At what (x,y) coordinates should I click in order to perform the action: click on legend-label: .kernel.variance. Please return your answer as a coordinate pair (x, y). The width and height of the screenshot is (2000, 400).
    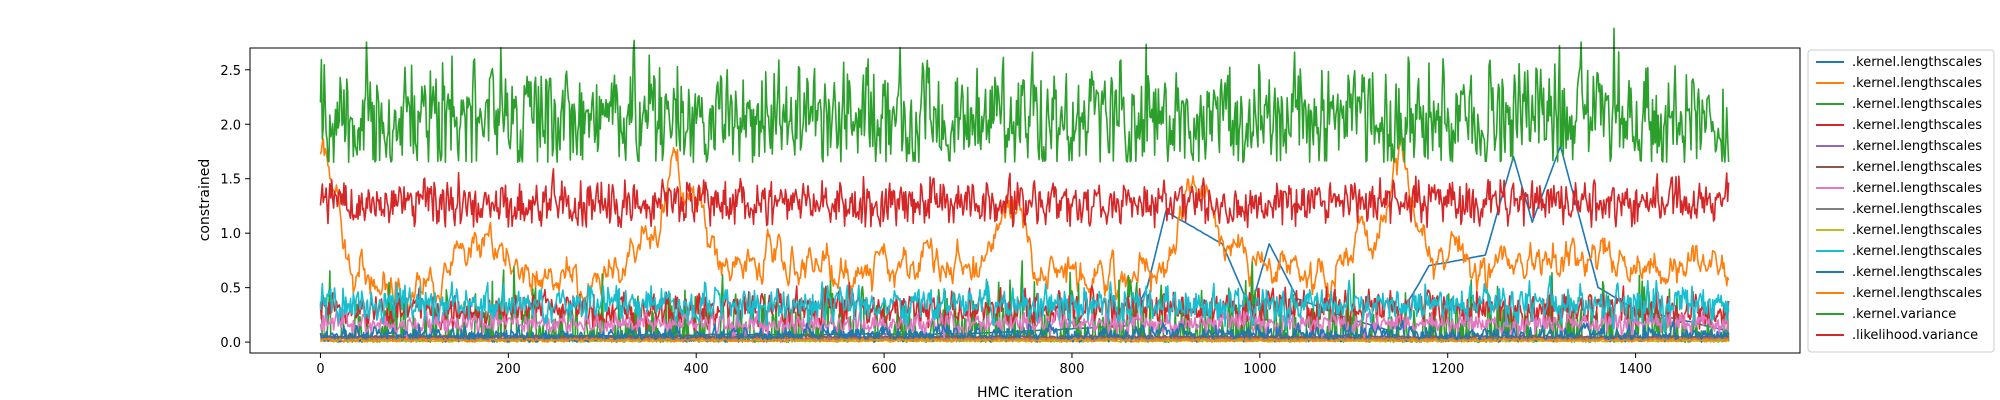
    Looking at the image, I should click on (1904, 314).